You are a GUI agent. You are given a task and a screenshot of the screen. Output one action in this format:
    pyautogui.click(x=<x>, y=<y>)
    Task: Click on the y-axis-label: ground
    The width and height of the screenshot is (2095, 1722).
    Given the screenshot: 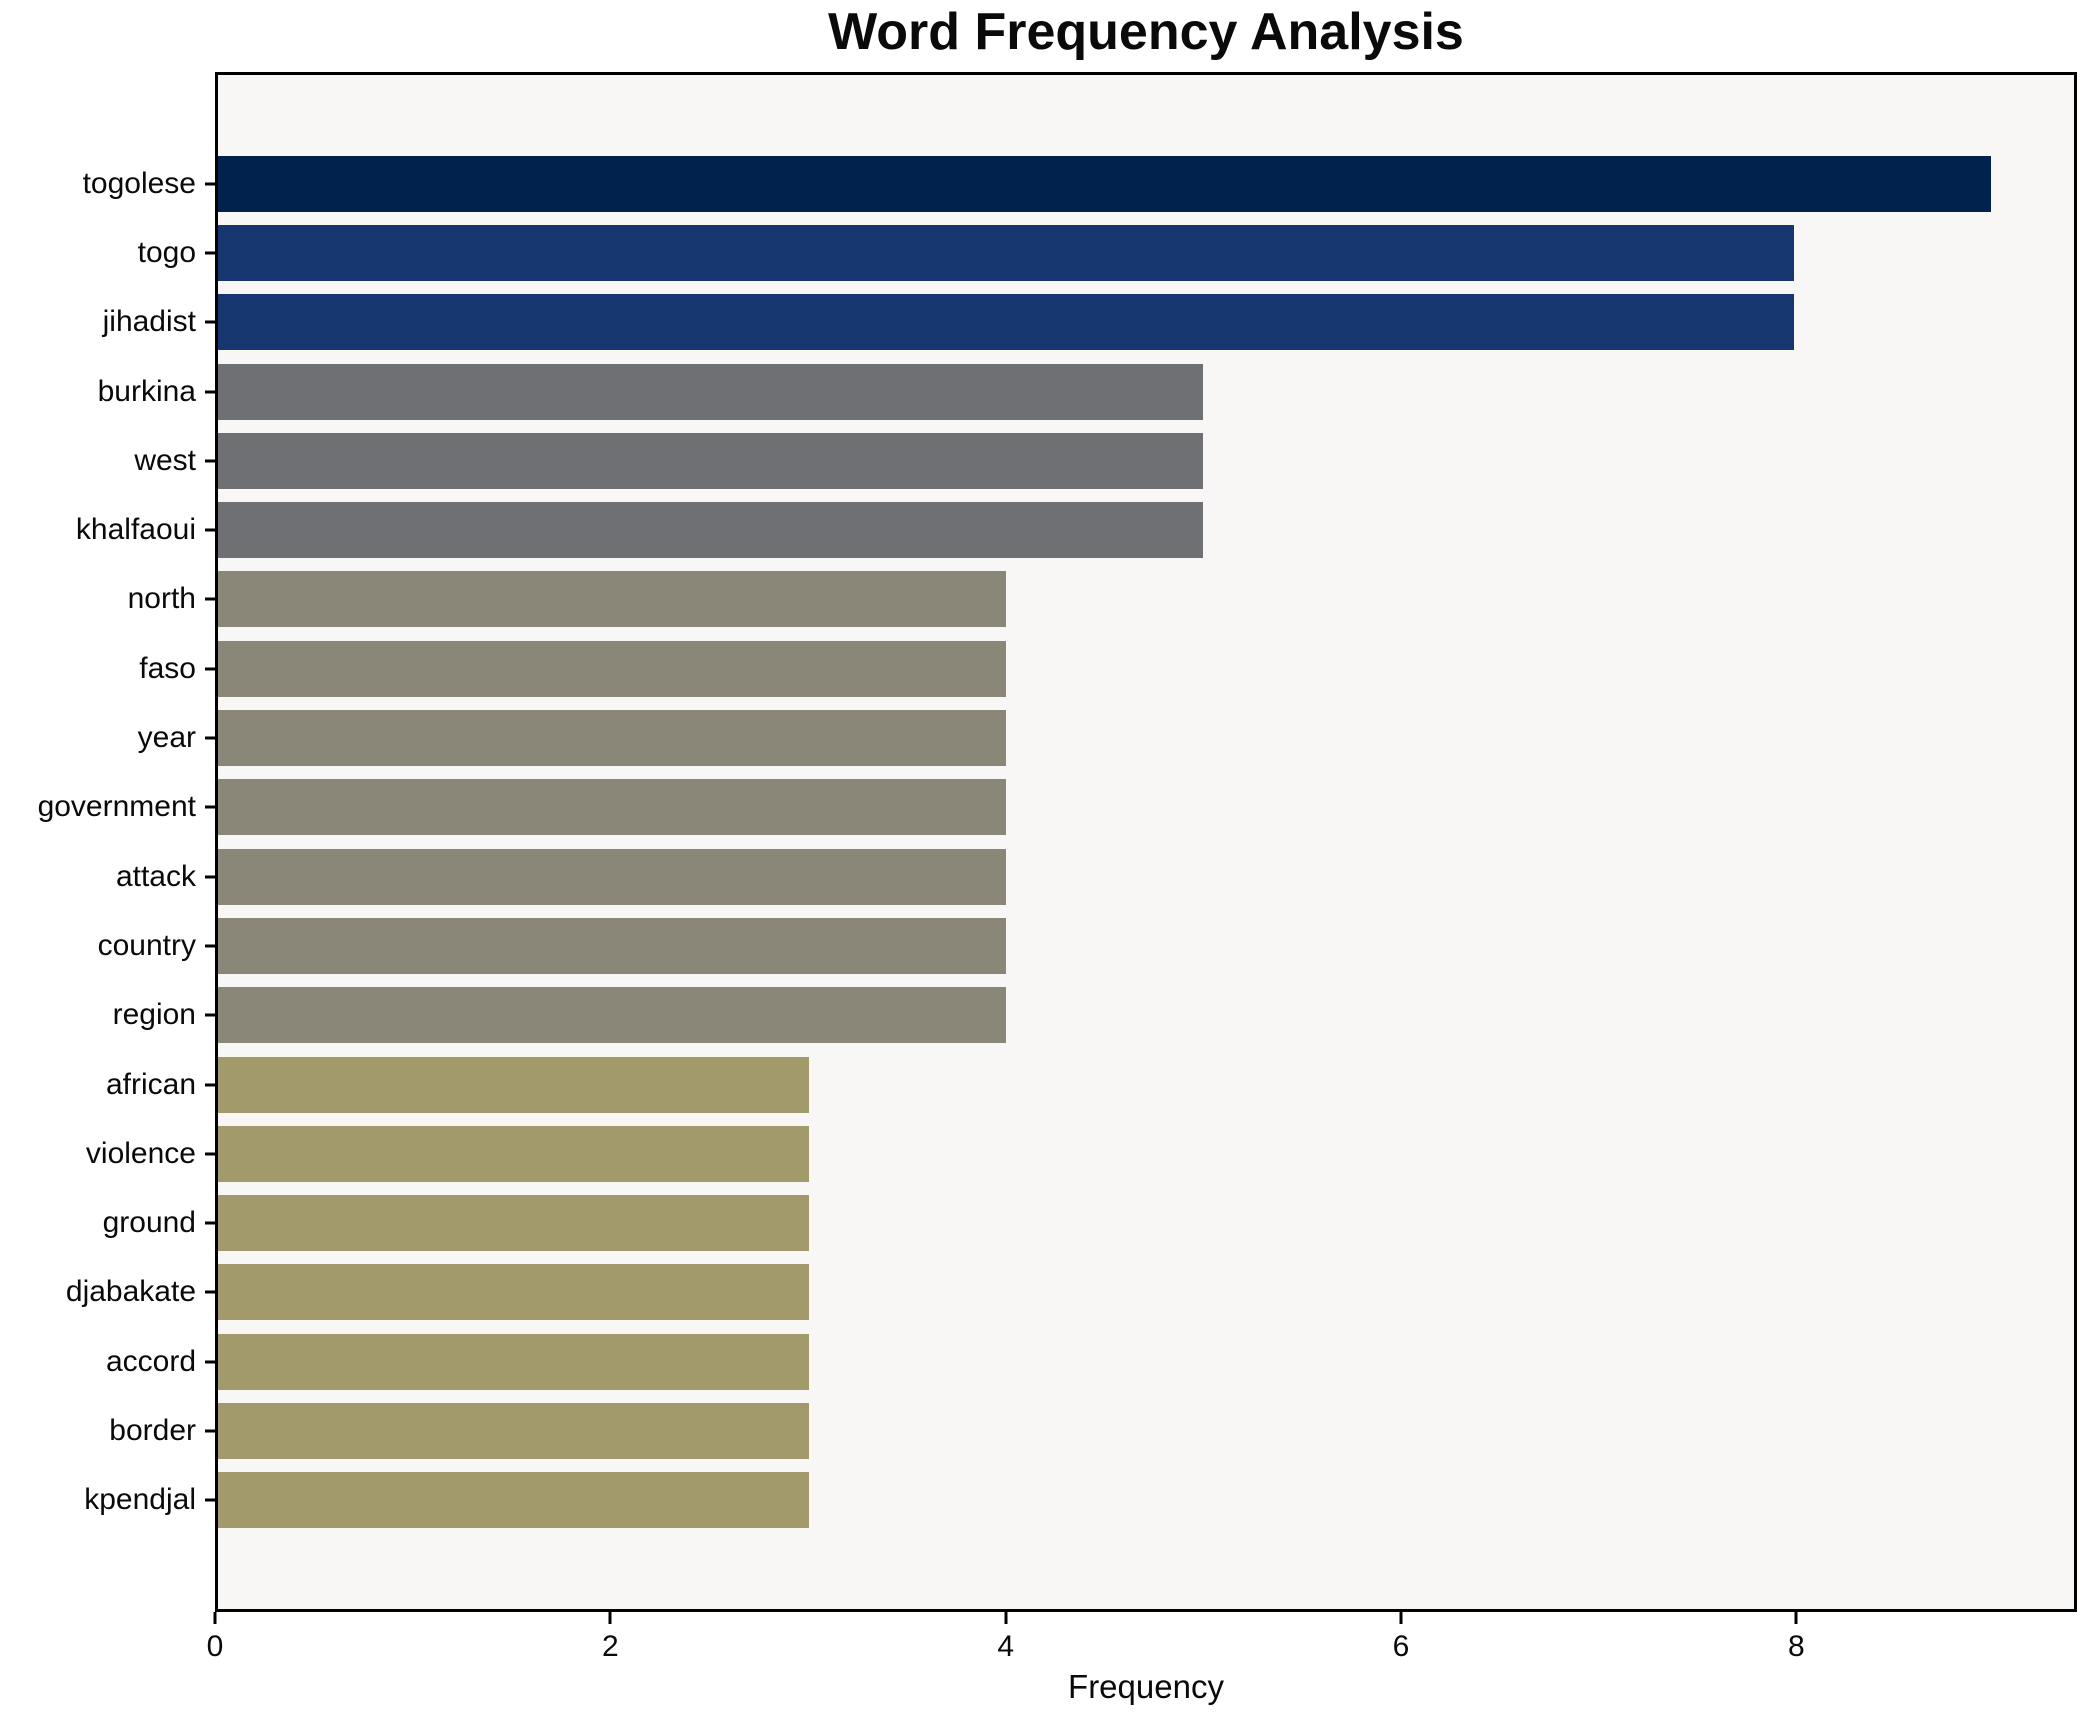 What is the action you would take?
    pyautogui.click(x=149, y=1223)
    